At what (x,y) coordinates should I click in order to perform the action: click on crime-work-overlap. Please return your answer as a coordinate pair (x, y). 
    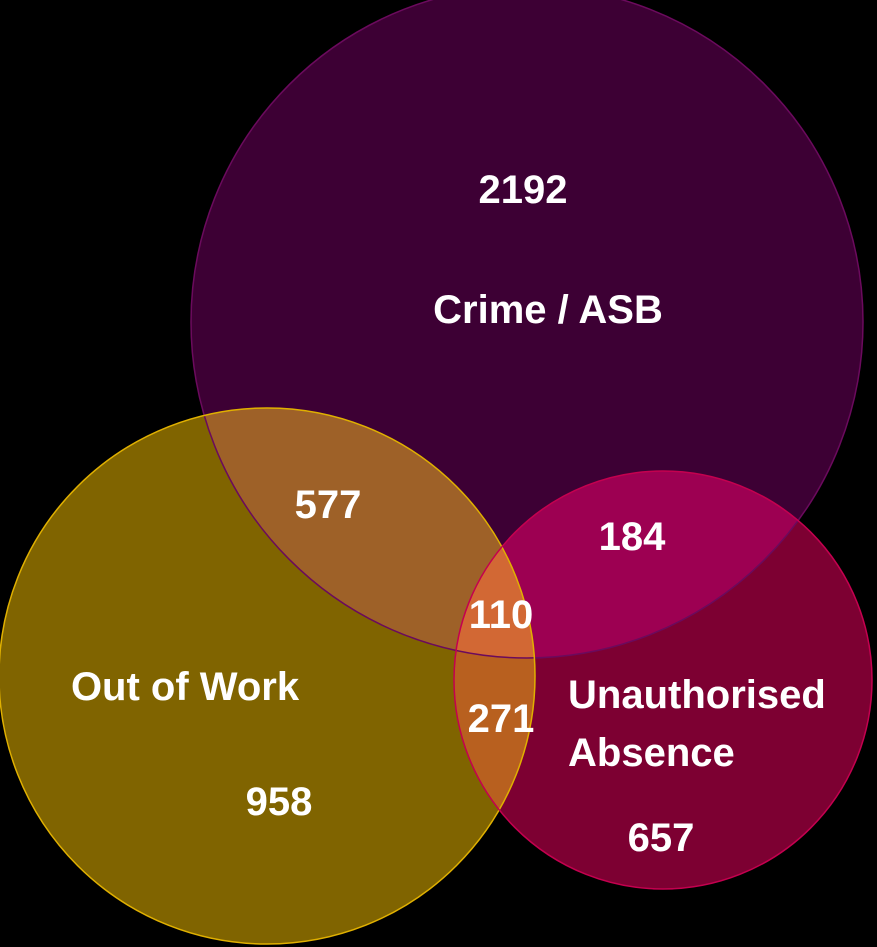
    Looking at the image, I should click on (363, 533).